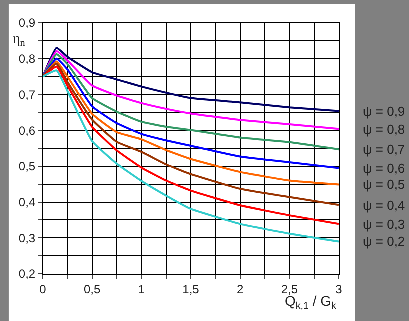  Describe the element at coordinates (27, 131) in the screenshot. I see `y-tick-label: 0,6` at that location.